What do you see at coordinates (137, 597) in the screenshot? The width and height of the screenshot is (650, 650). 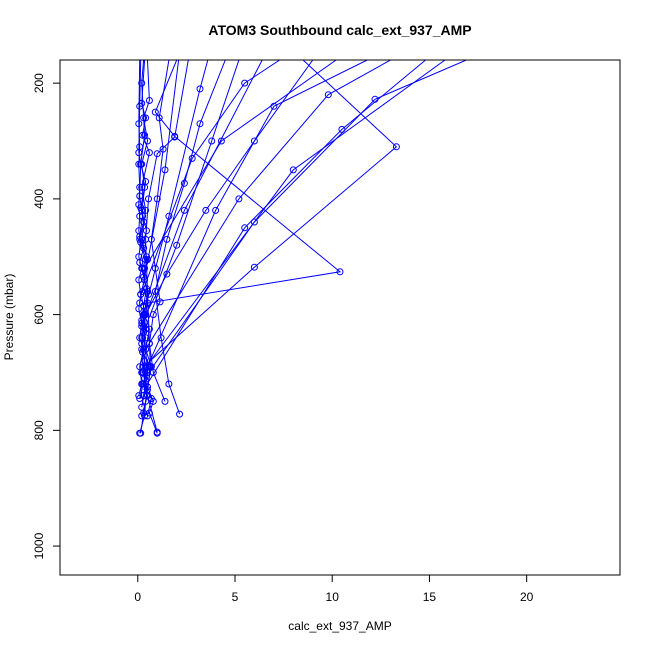 I see `x-tick-label: 0` at bounding box center [137, 597].